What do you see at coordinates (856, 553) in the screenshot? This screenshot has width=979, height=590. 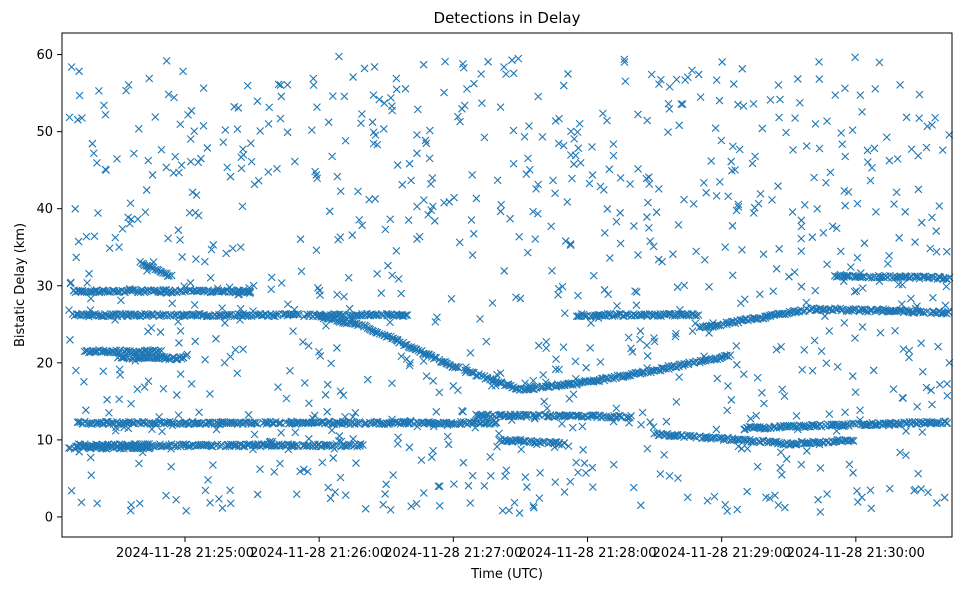 I see `x-tick-label: 2024-11-28 21:30:00` at bounding box center [856, 553].